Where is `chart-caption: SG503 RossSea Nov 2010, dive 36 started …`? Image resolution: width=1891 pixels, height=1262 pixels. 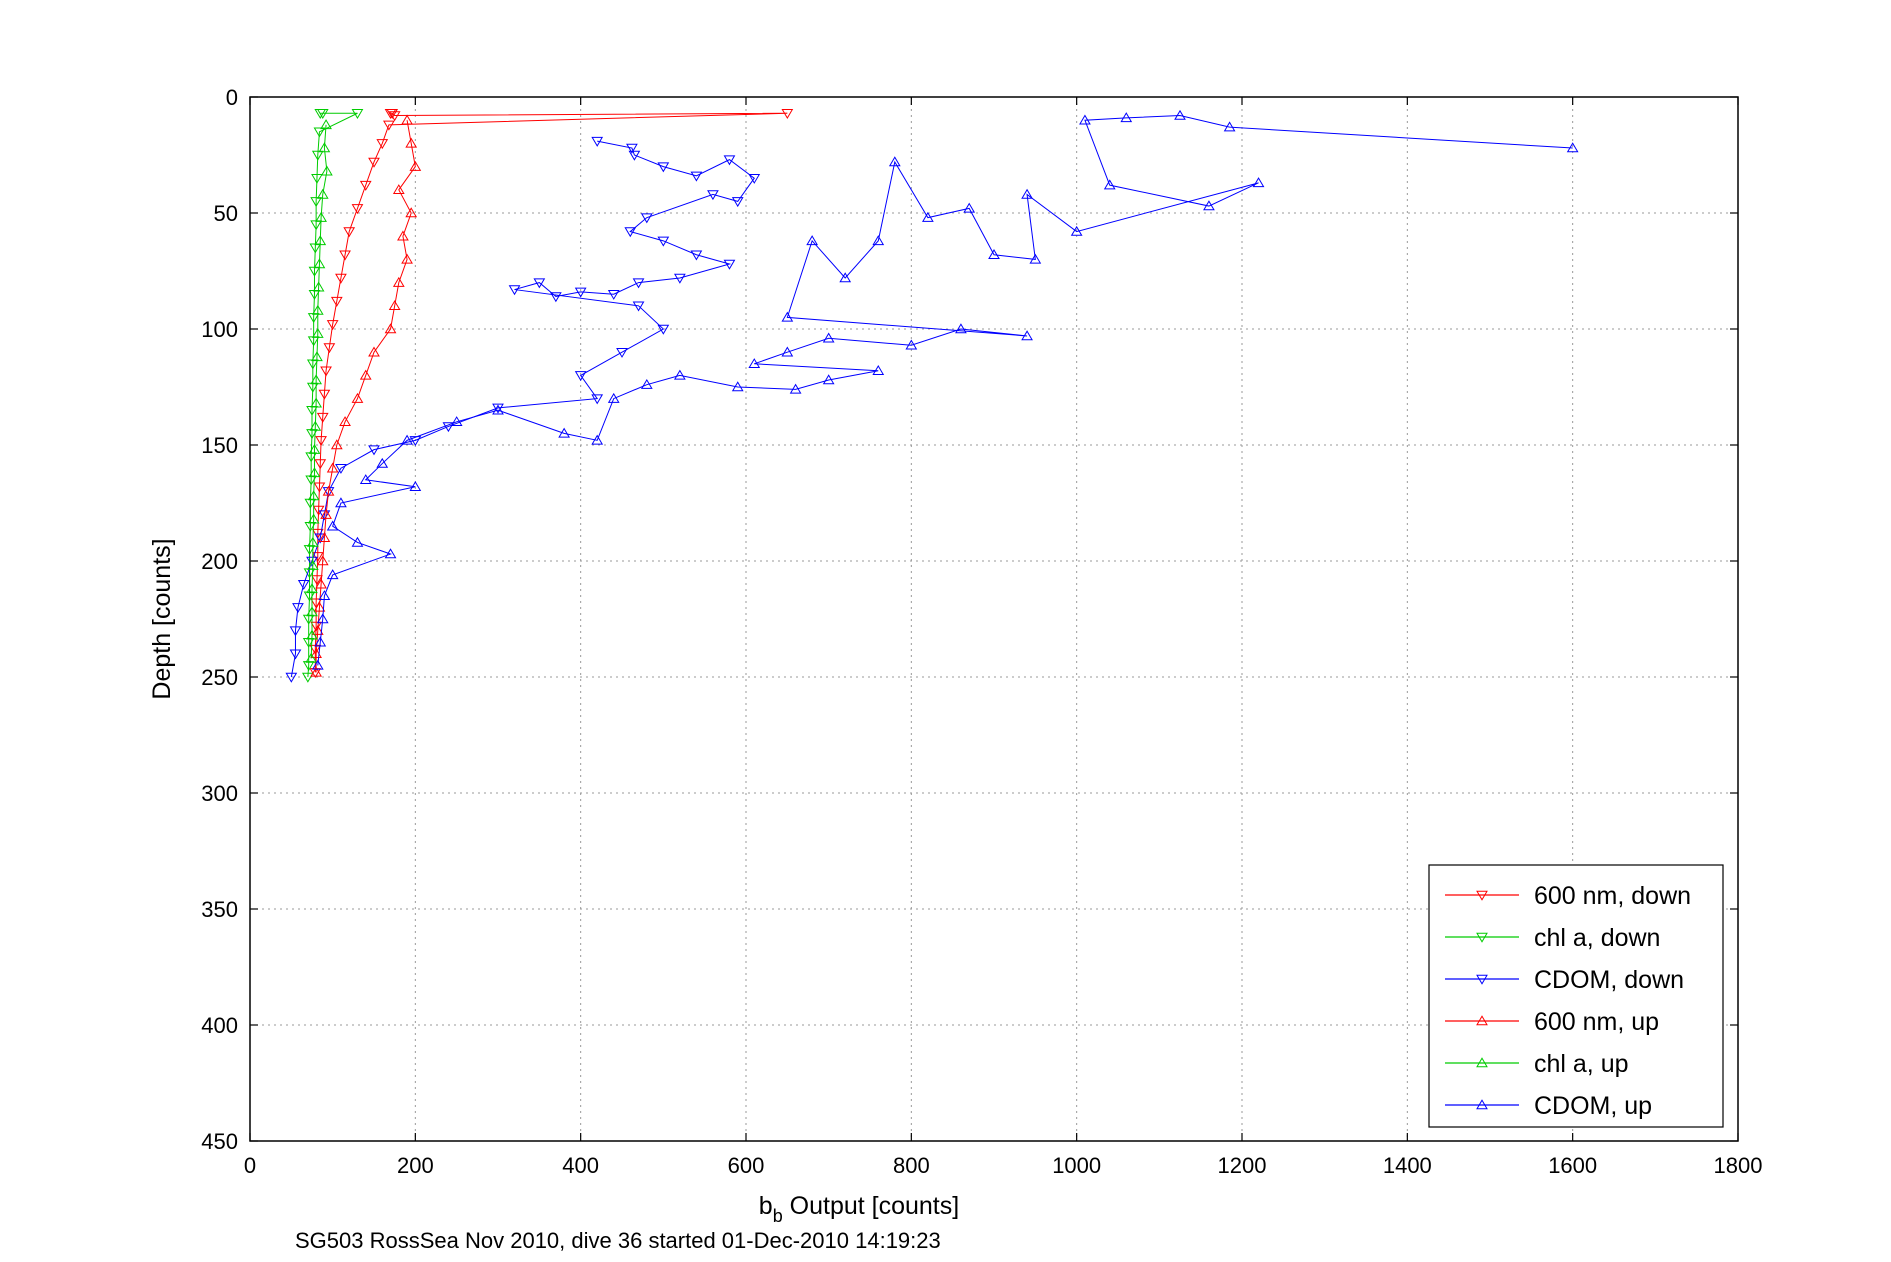
chart-caption: SG503 RossSea Nov 2010, dive 36 started … is located at coordinates (618, 1240).